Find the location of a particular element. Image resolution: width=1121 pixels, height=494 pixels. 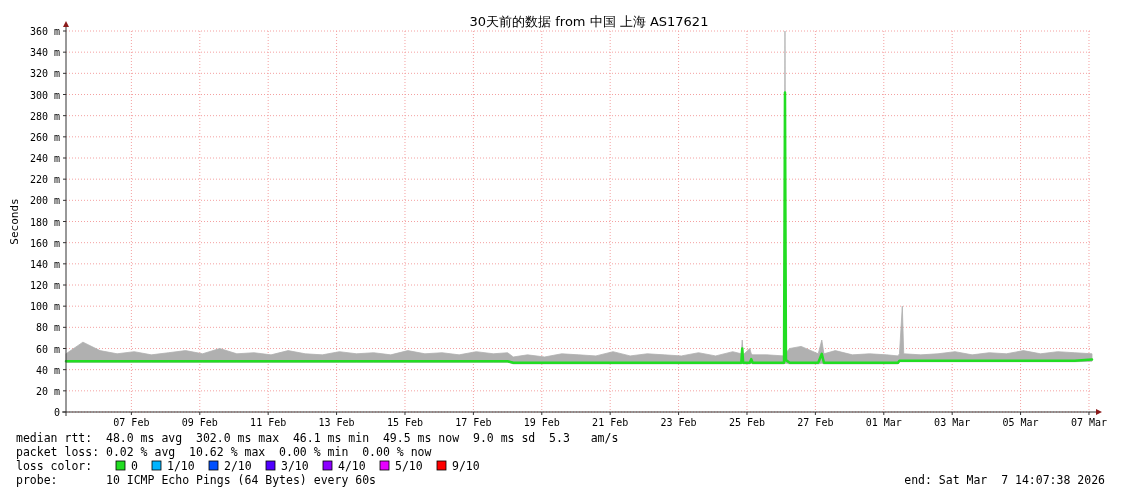

y-tick-label: 240 m is located at coordinates (44, 158).